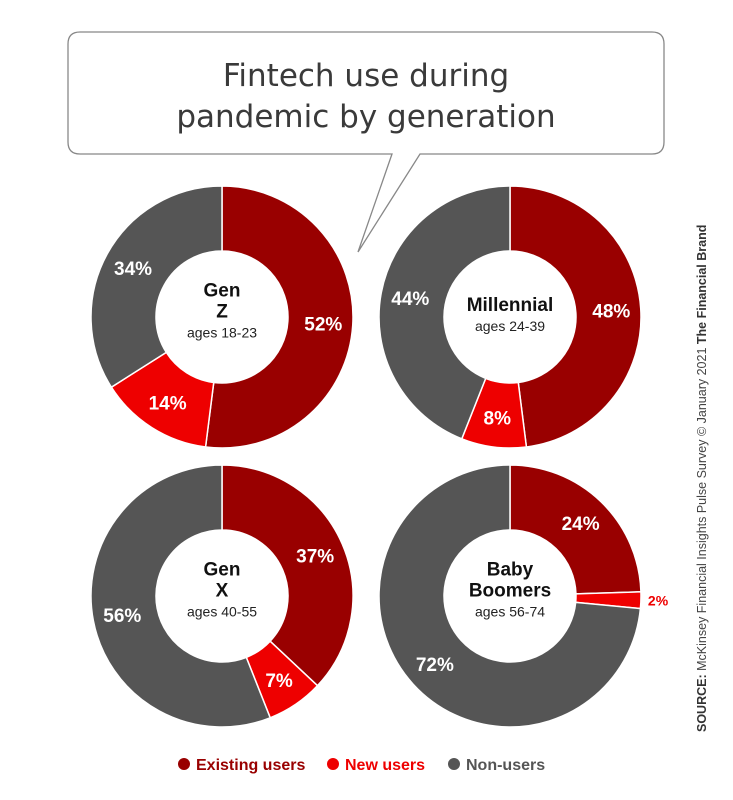  I want to click on value-label-existing-users: 37%, so click(315, 557).